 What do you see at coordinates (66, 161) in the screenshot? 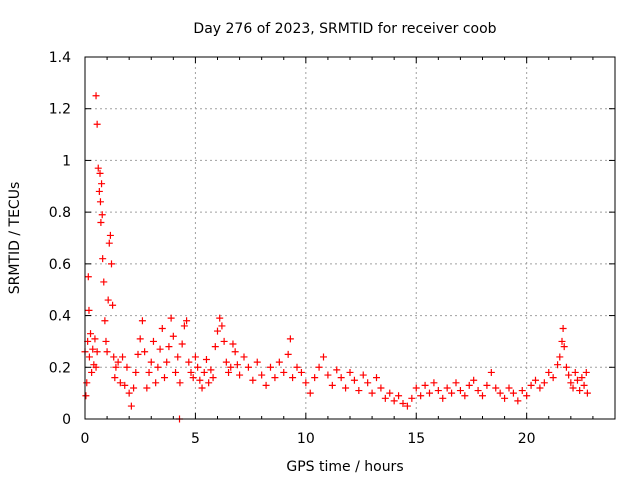
I see `y-tick-label: 1` at bounding box center [66, 161].